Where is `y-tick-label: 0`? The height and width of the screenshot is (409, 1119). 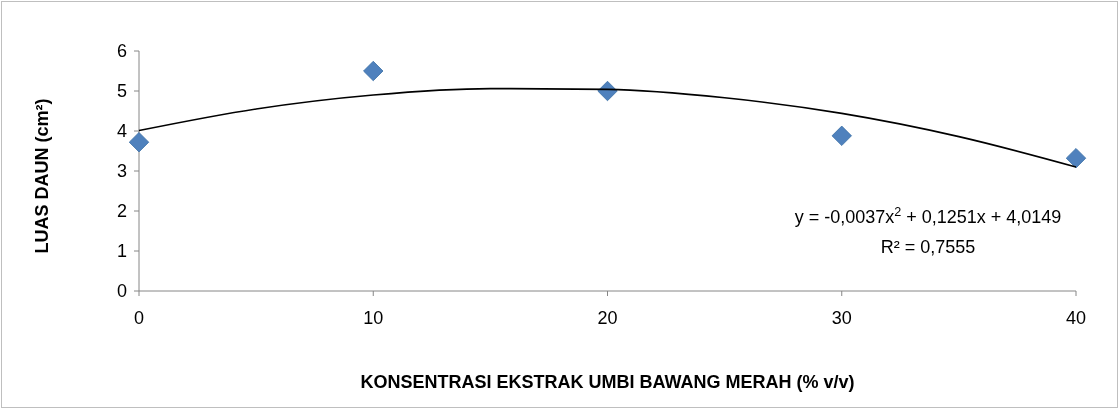
y-tick-label: 0 is located at coordinates (121, 291).